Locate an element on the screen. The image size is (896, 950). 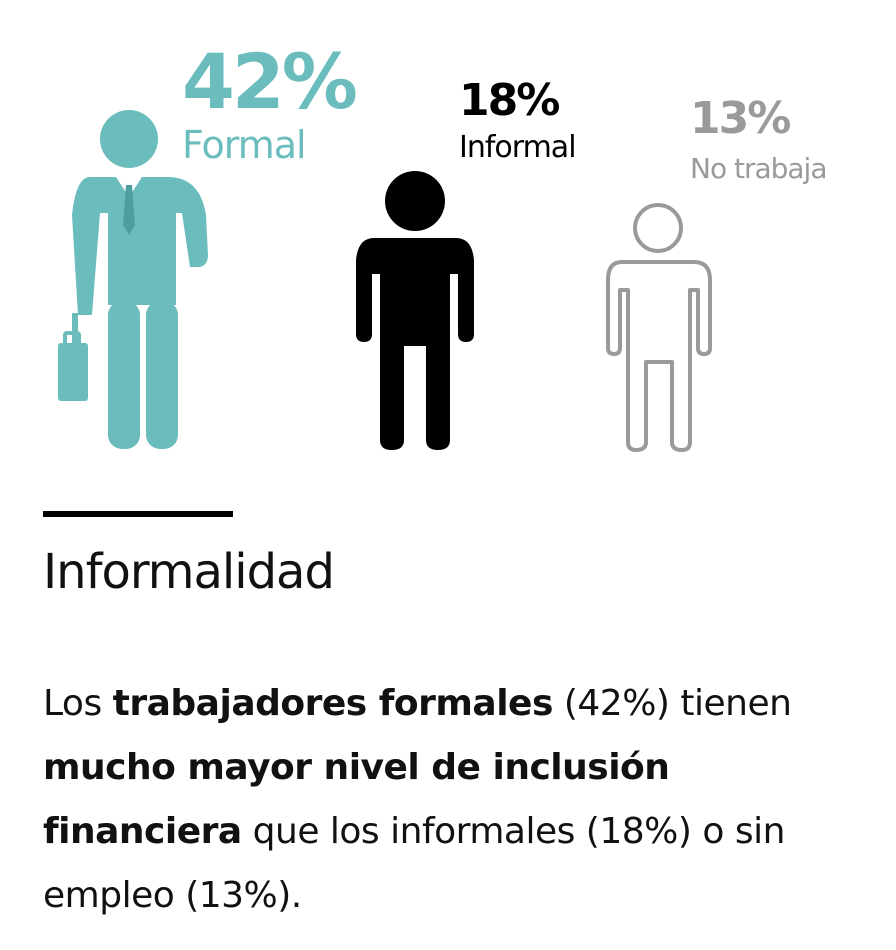
section-divider is located at coordinates (138, 514).